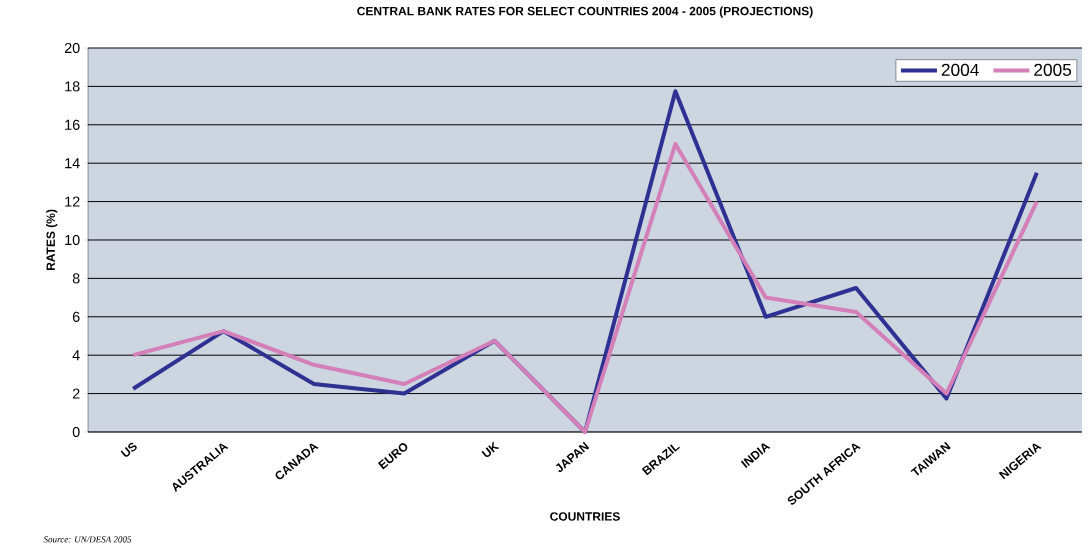 This screenshot has width=1090, height=548. What do you see at coordinates (72, 240) in the screenshot?
I see `y-tick-label: 10` at bounding box center [72, 240].